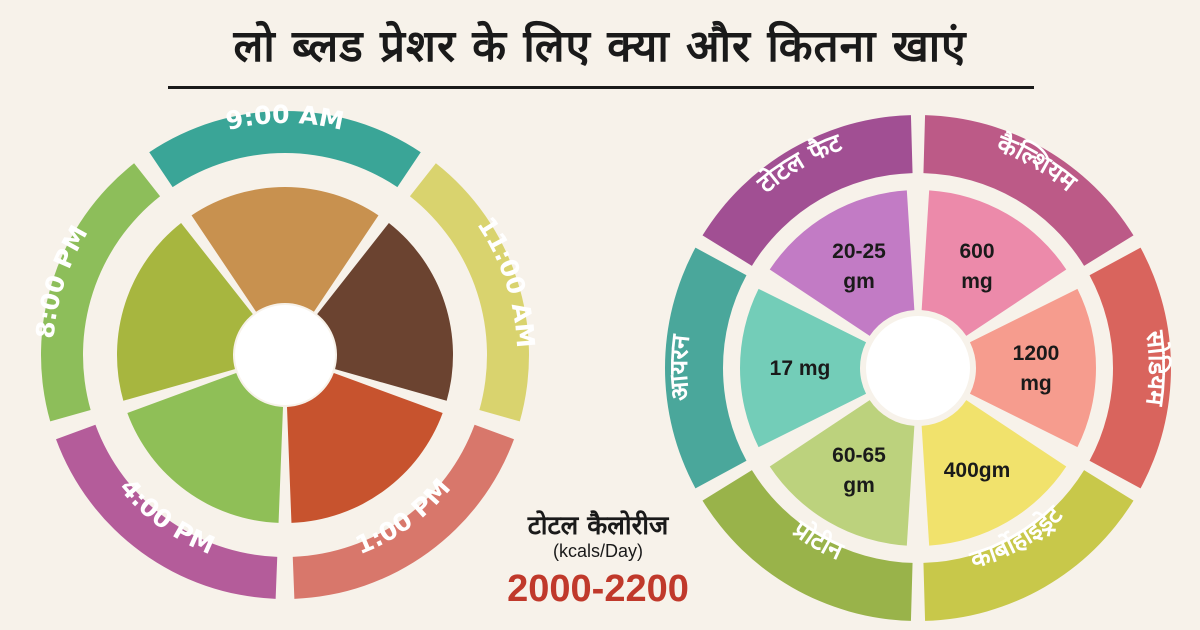  Describe the element at coordinates (1156, 368) in the screenshot. I see `nutrient-label: सोडियम` at that location.